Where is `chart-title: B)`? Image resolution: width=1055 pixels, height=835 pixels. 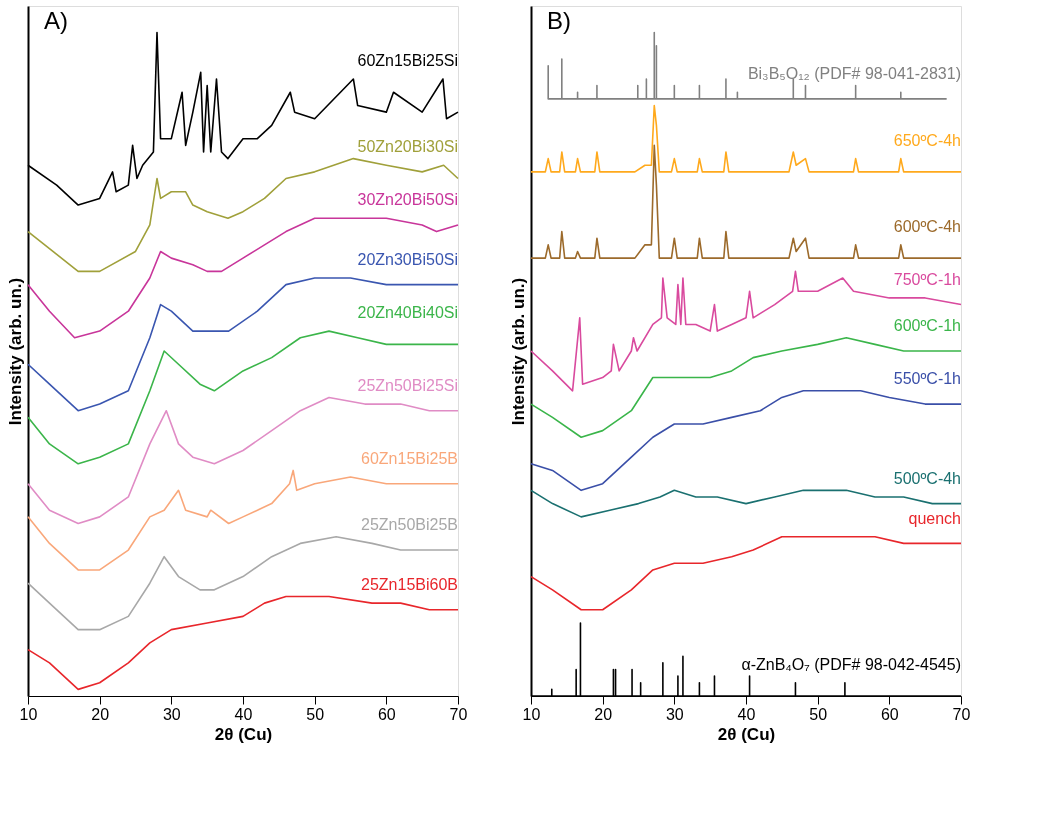
chart-title: B) is located at coordinates (559, 20).